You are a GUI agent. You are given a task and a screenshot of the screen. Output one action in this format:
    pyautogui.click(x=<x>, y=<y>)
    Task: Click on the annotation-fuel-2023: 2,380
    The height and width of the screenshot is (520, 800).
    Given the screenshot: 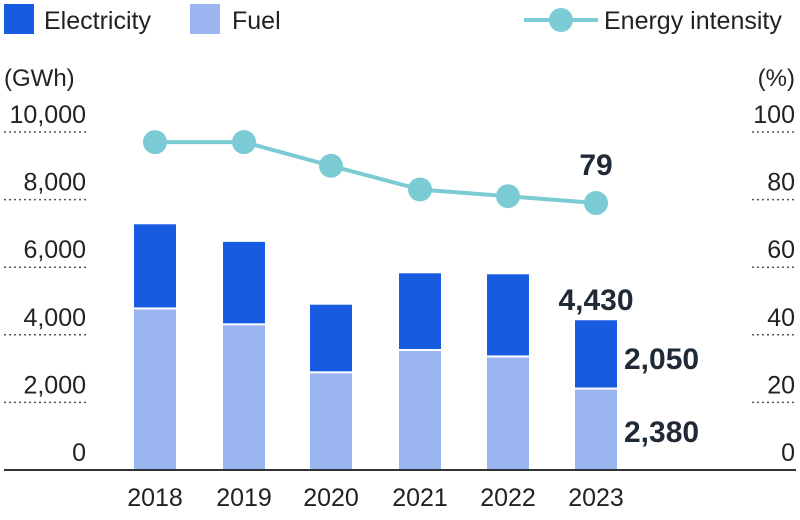 What is the action you would take?
    pyautogui.click(x=661, y=432)
    